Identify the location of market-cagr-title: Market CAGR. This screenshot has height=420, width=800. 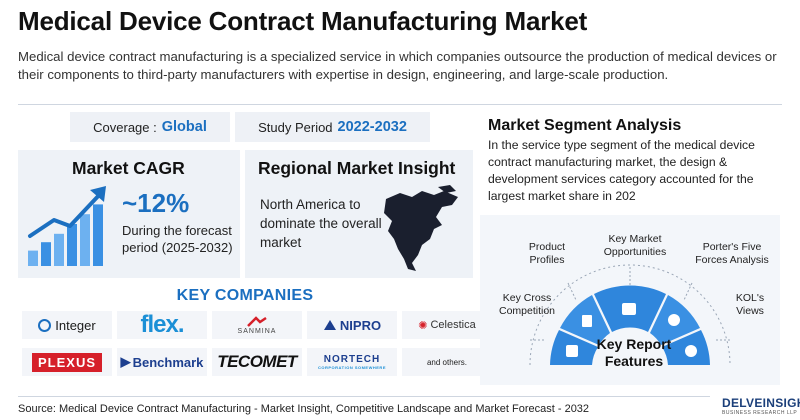
(128, 168).